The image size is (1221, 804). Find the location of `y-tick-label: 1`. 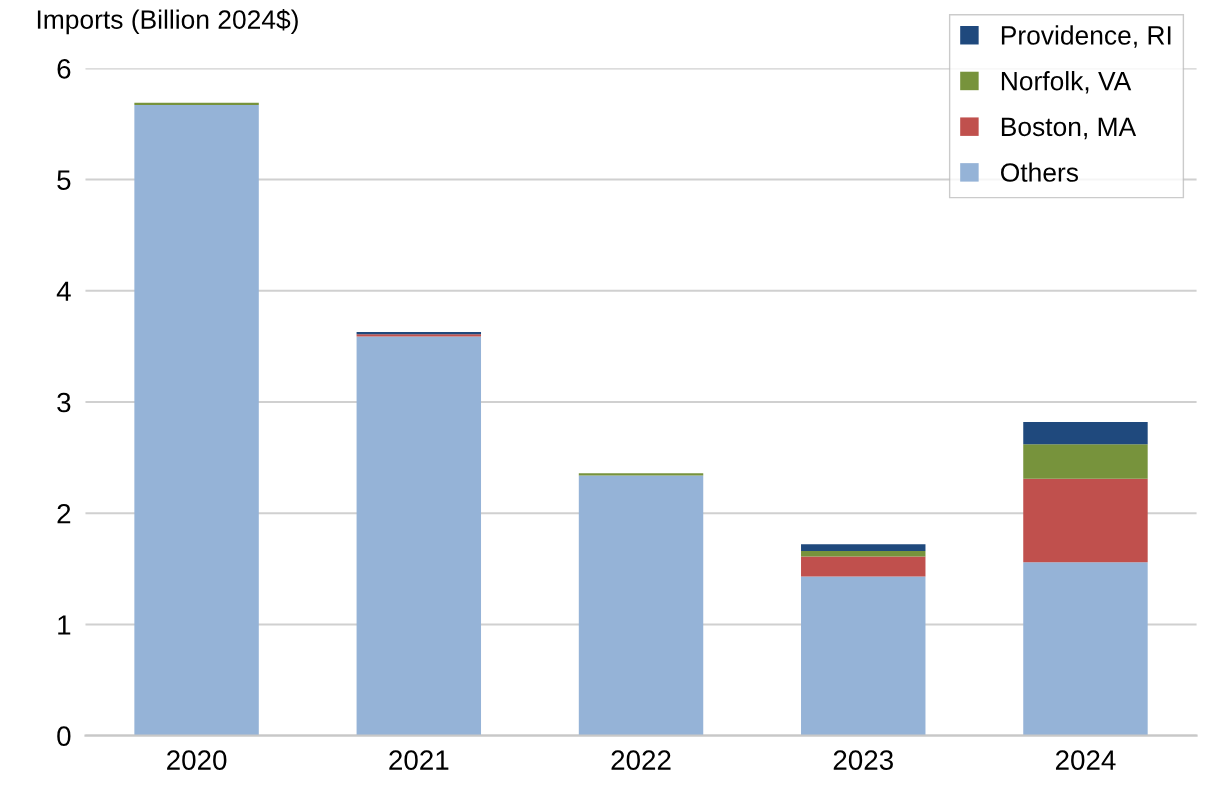

y-tick-label: 1 is located at coordinates (64, 625).